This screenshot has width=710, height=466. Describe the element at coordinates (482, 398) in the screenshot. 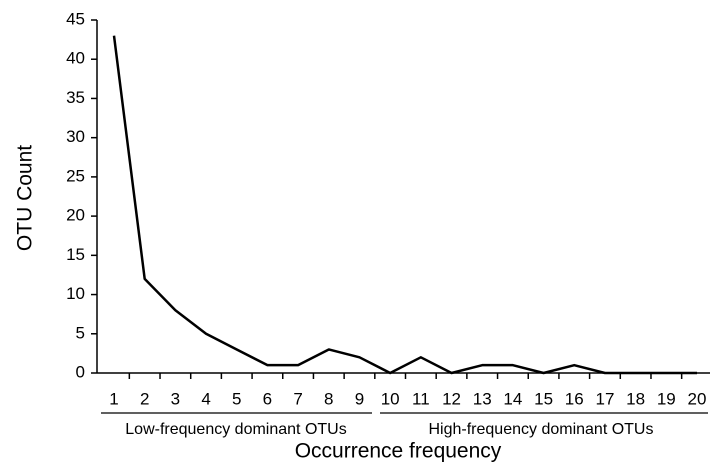

I see `x-tick-label: 13` at that location.